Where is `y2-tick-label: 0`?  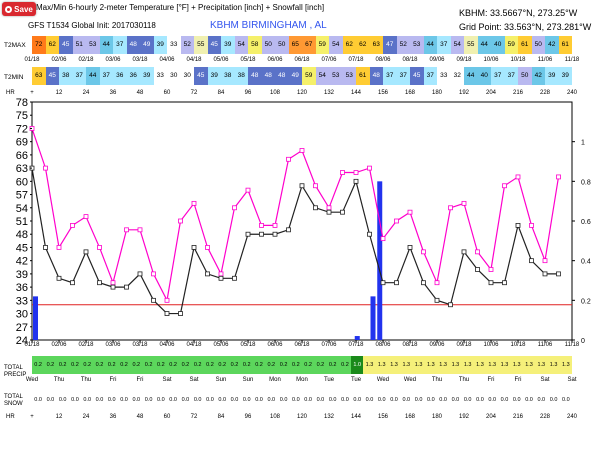
y2-tick-label: 0 is located at coordinates (583, 341).